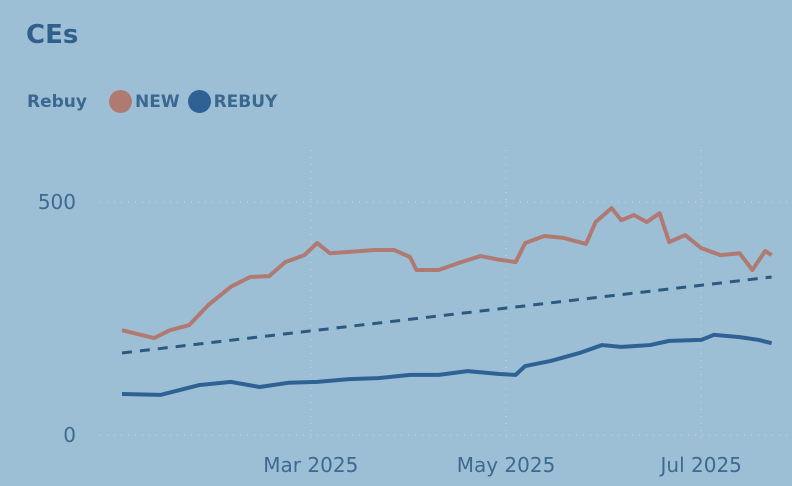 This screenshot has width=792, height=486. Describe the element at coordinates (120, 101) in the screenshot. I see `legend-marker-new` at that location.